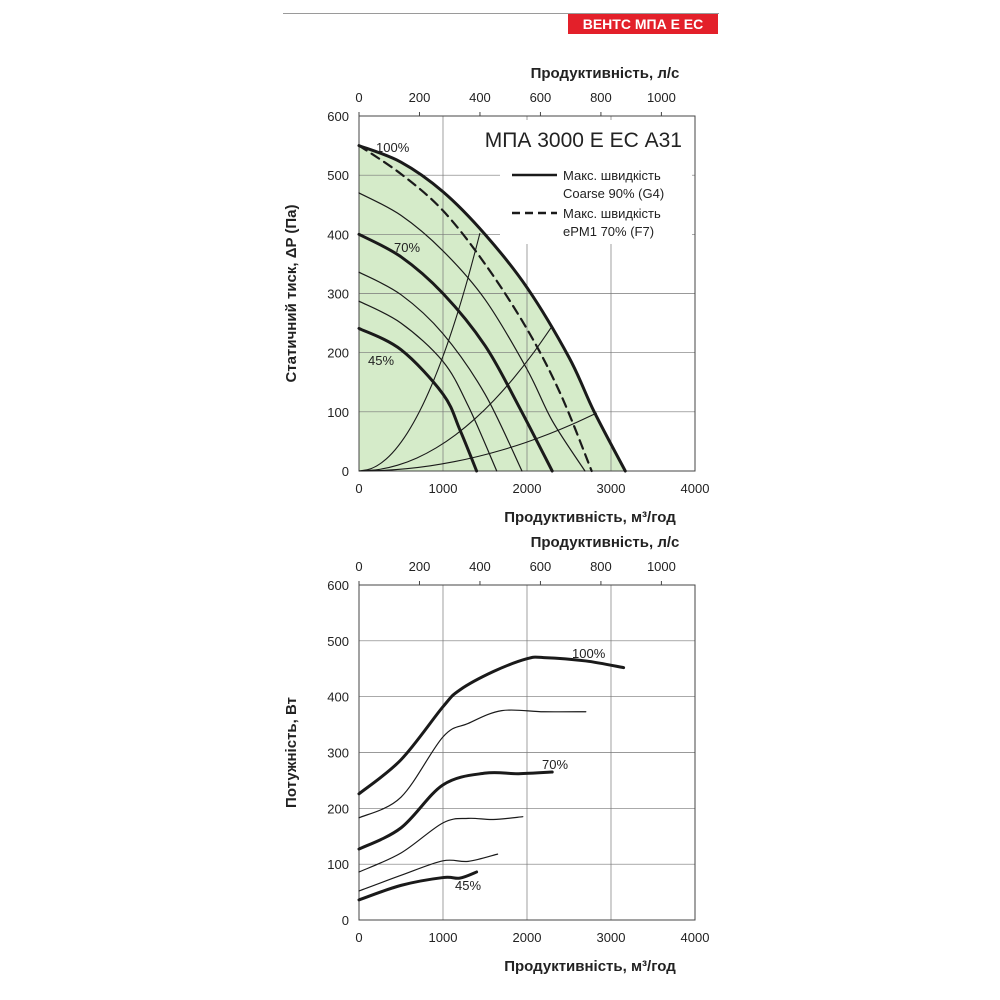 The image size is (1000, 1000). I want to click on legend-background, so click(596, 182).